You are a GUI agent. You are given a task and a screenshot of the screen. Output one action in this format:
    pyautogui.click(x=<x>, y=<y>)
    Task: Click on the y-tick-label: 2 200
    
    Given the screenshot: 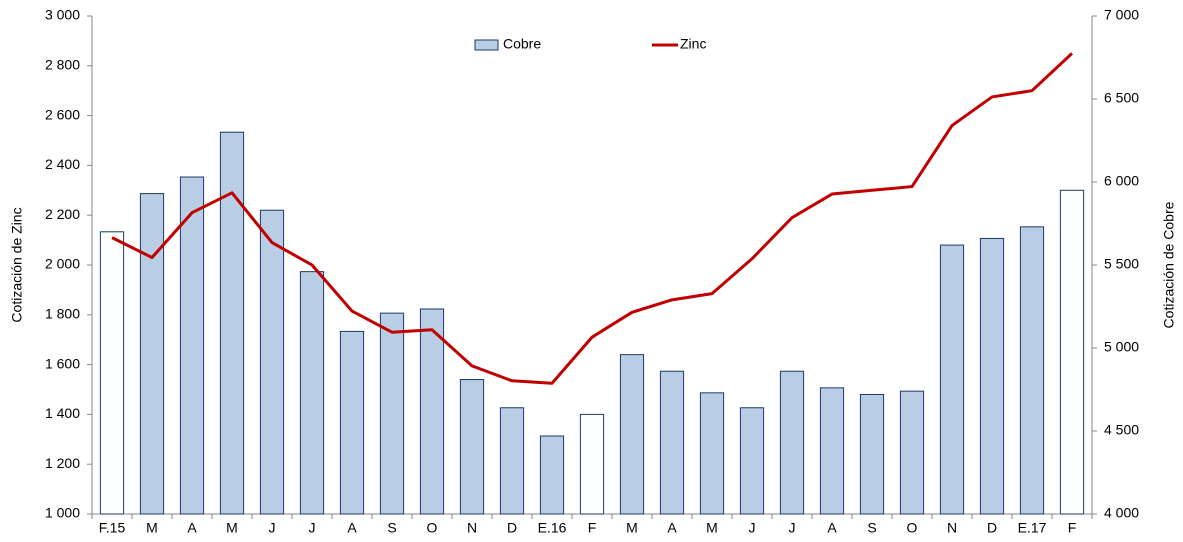 What is the action you would take?
    pyautogui.click(x=62, y=214)
    